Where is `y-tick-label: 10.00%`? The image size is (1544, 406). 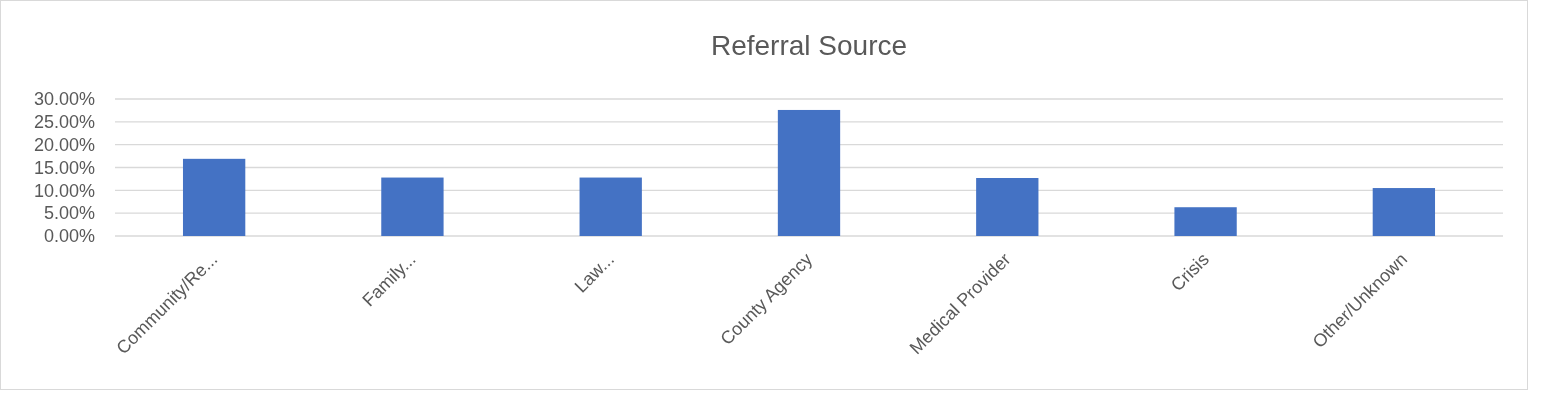 y-tick-label: 10.00% is located at coordinates (64, 190).